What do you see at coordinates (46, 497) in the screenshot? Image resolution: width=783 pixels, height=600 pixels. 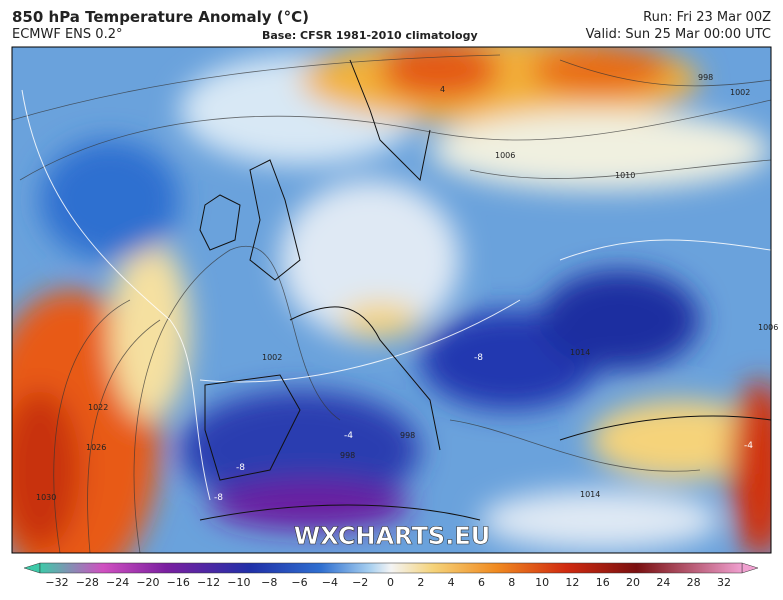 I see `contour-label: 1030` at bounding box center [46, 497].